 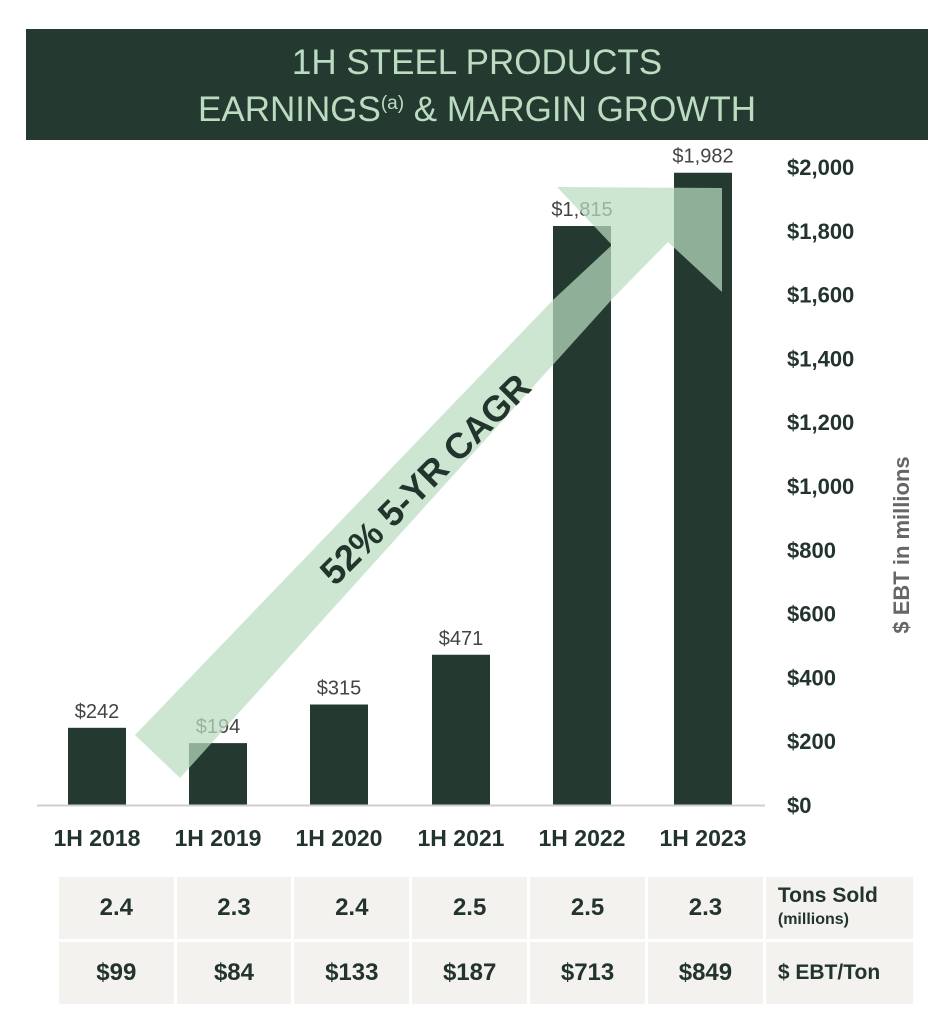 What do you see at coordinates (339, 689) in the screenshot?
I see `bar-value-label: $315` at bounding box center [339, 689].